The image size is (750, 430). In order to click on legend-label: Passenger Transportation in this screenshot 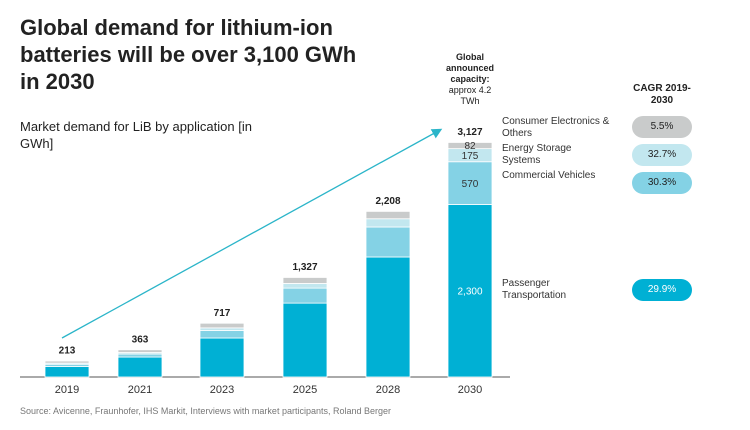, I will do `click(534, 289)`.